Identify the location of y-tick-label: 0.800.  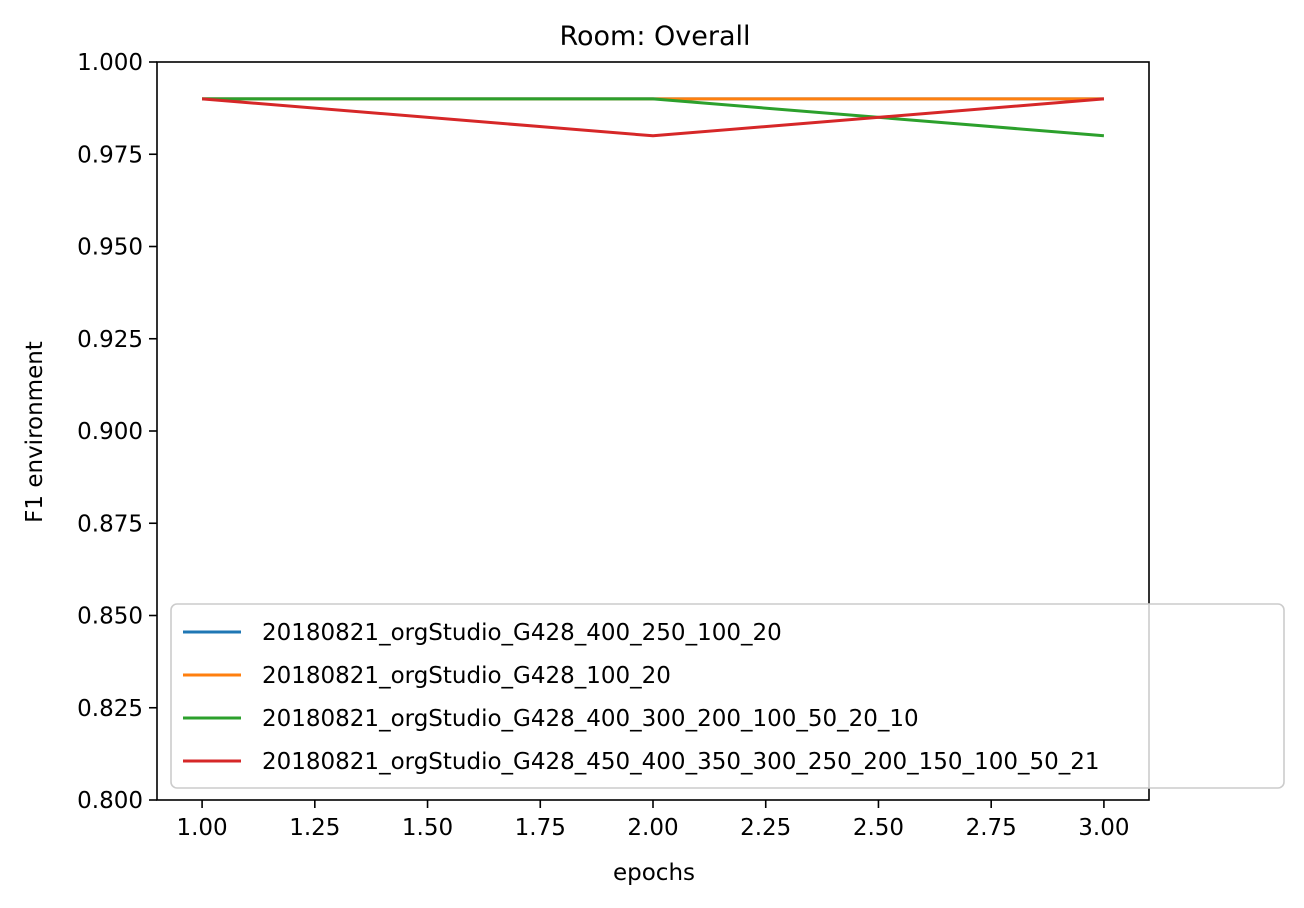
(110, 801).